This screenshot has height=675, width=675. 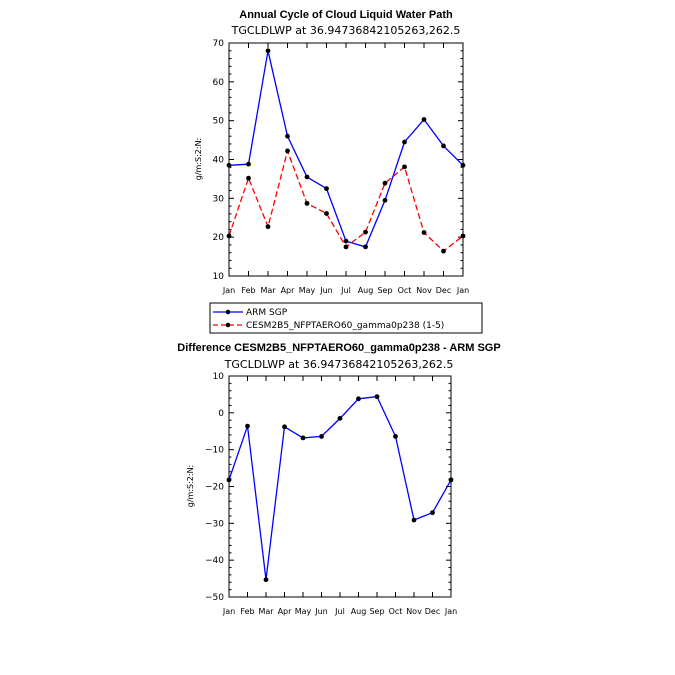 I want to click on chart1-subtitle: TGCLDLWP at 36.94736842105263,262.5, so click(x=346, y=30).